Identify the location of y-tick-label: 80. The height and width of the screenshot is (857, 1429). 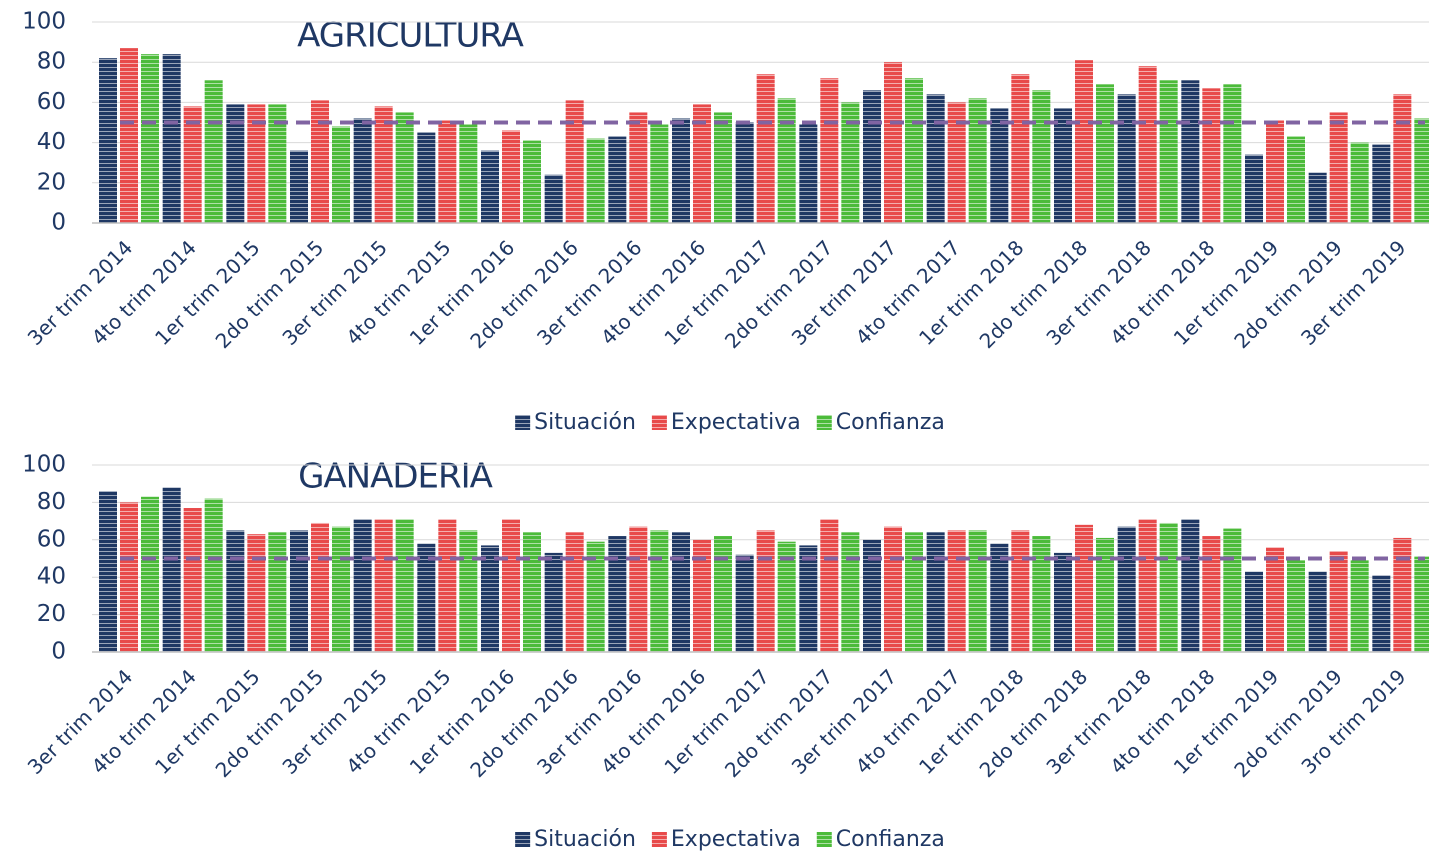
(51, 502).